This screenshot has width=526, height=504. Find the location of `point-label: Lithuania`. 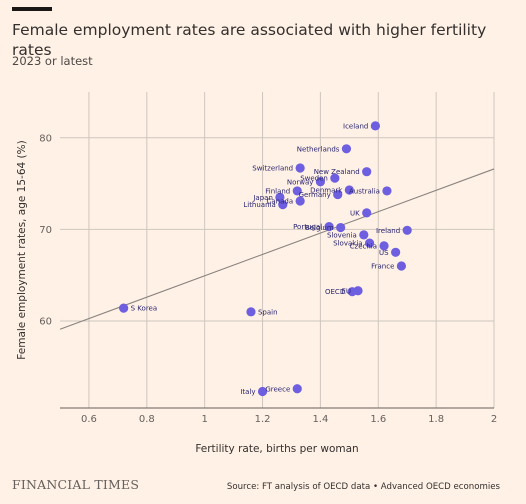

point-label: Lithuania is located at coordinates (259, 205).